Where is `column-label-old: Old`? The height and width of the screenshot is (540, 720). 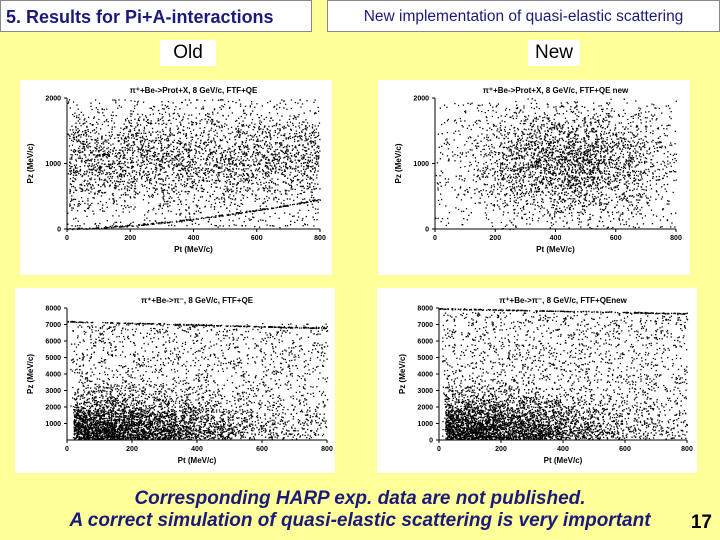 column-label-old: Old is located at coordinates (188, 53).